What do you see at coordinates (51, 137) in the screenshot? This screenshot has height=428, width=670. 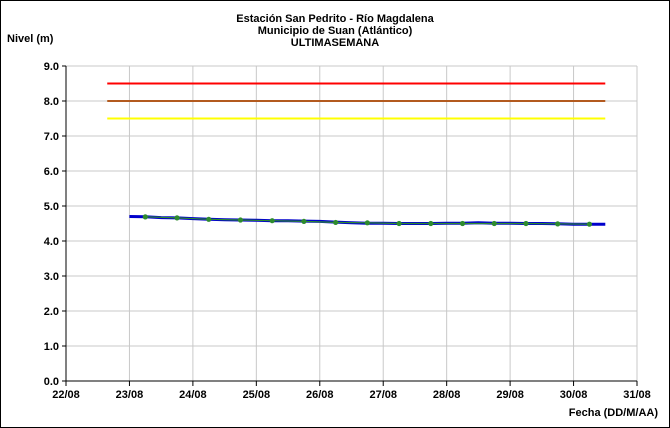 I see `y-tick-label: 7.0` at bounding box center [51, 137].